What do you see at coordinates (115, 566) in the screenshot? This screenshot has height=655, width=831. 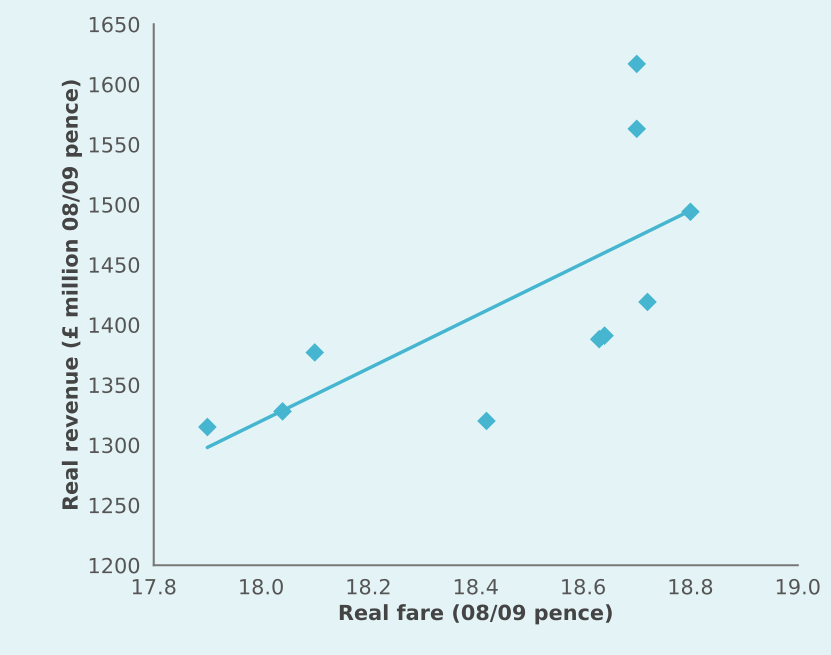 I see `y-tick-label: 1200` at bounding box center [115, 566].